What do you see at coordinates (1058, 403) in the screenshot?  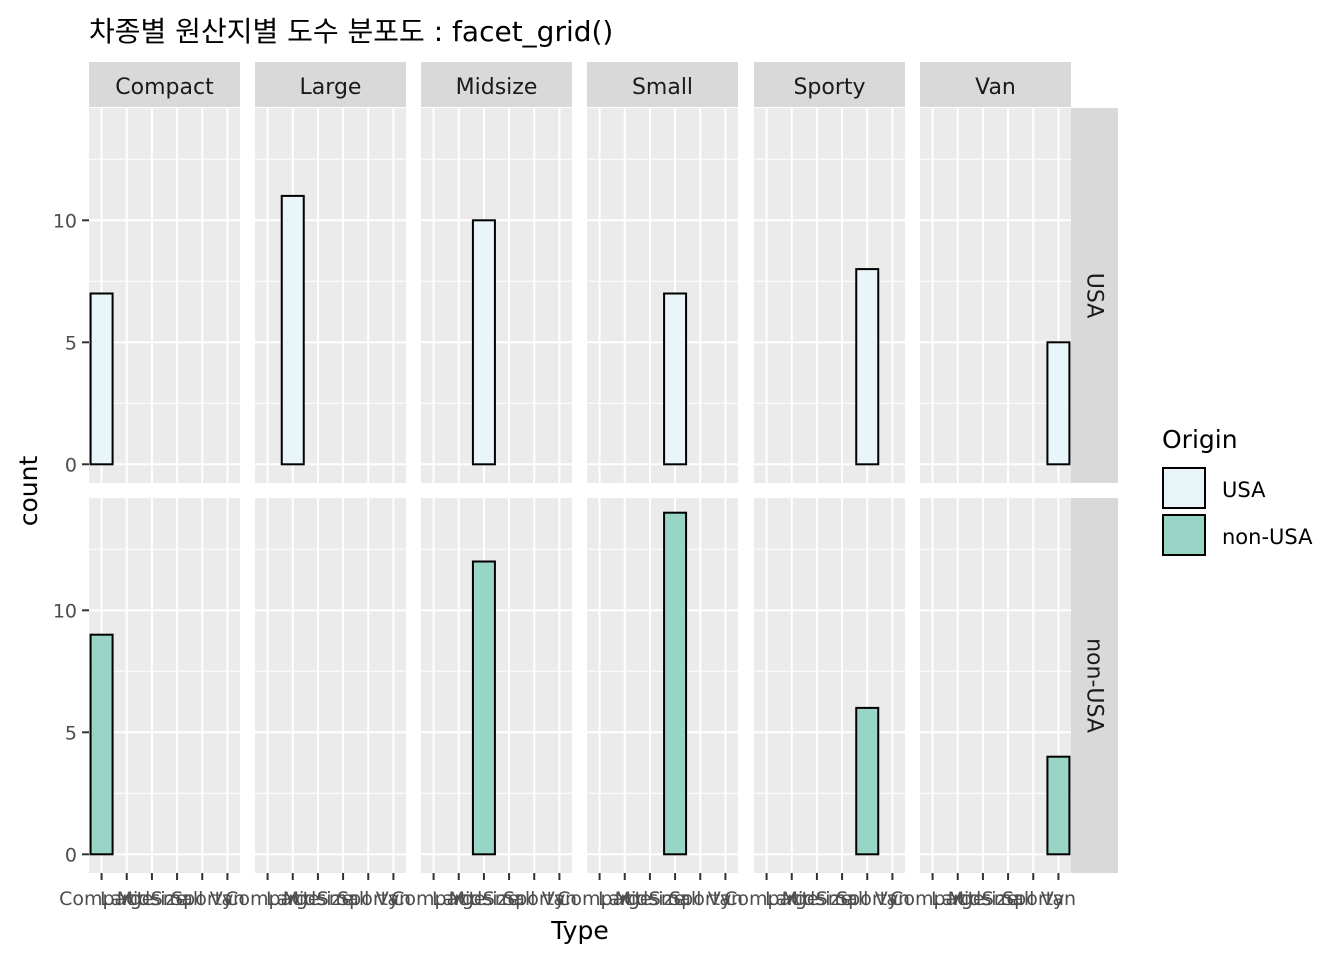 I see `bar-usa-van` at bounding box center [1058, 403].